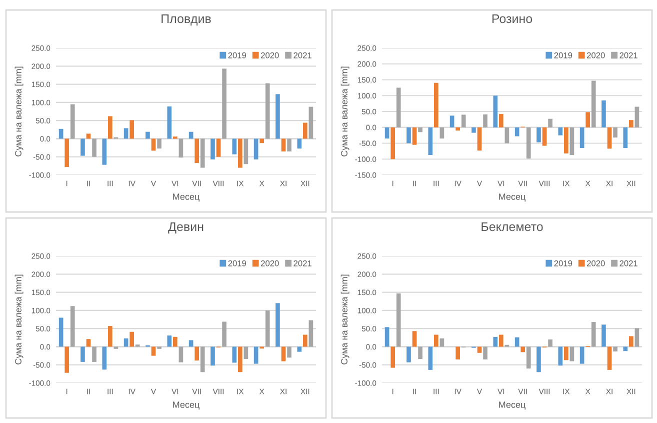  Describe the element at coordinates (512, 227) in the screenshot. I see `chart-title: Беклемето` at that location.